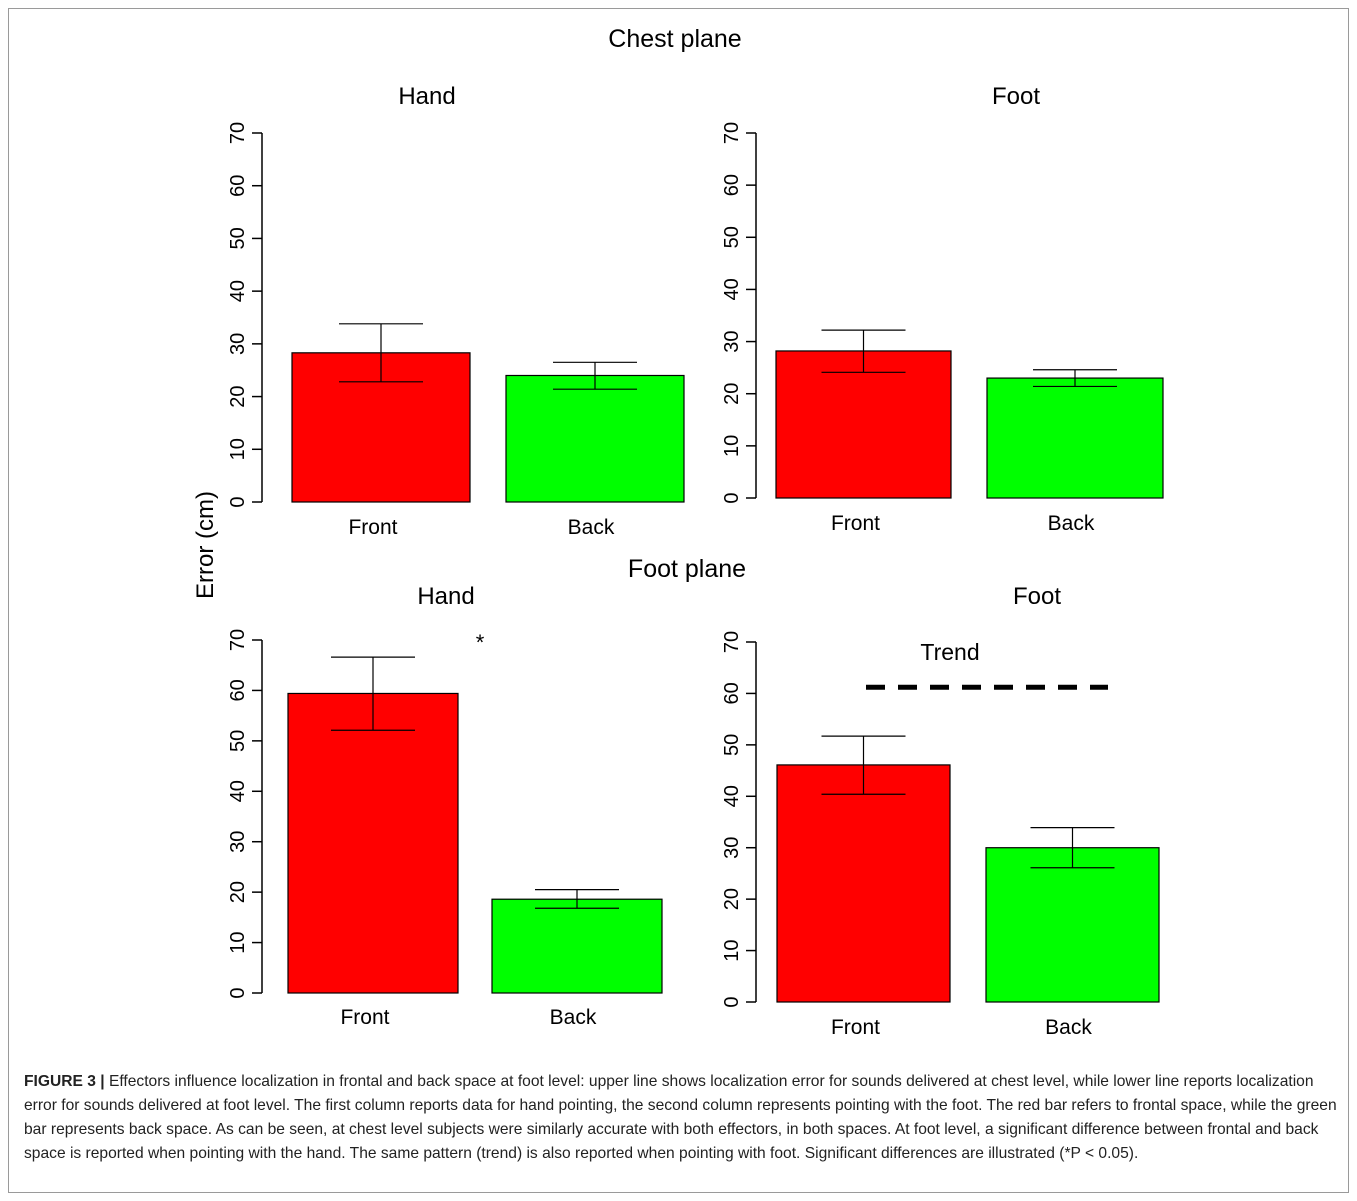 This screenshot has width=1357, height=1201. Describe the element at coordinates (456, 311) in the screenshot. I see `panel-1: Hand 0 10 20 30 40 50 60 70 Front Back` at that location.